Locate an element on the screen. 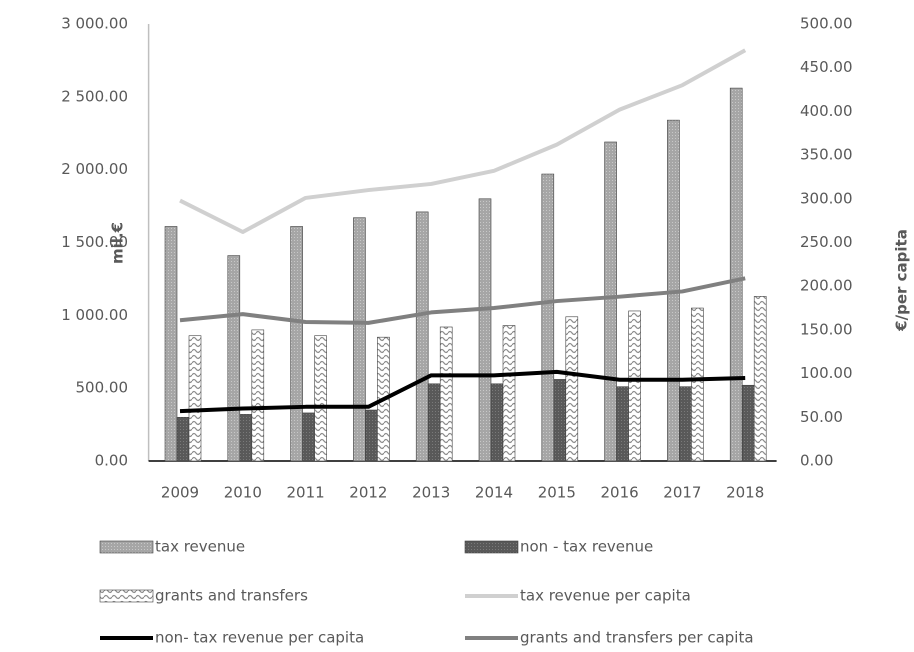 This screenshot has height=652, width=914. x-tick-label: 2016 is located at coordinates (620, 493).